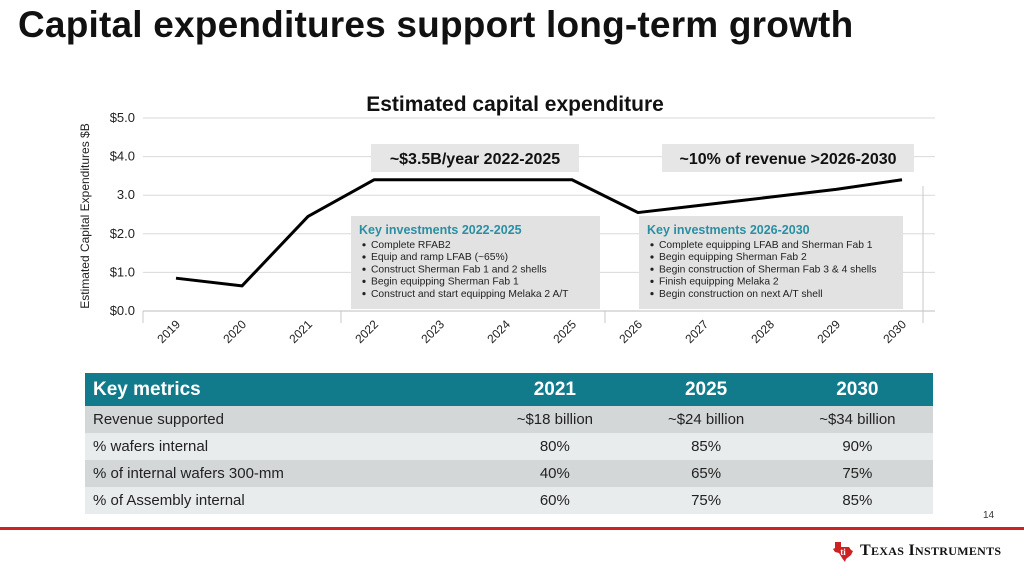  What do you see at coordinates (555, 446) in the screenshot?
I see `table-cell: 80%` at bounding box center [555, 446].